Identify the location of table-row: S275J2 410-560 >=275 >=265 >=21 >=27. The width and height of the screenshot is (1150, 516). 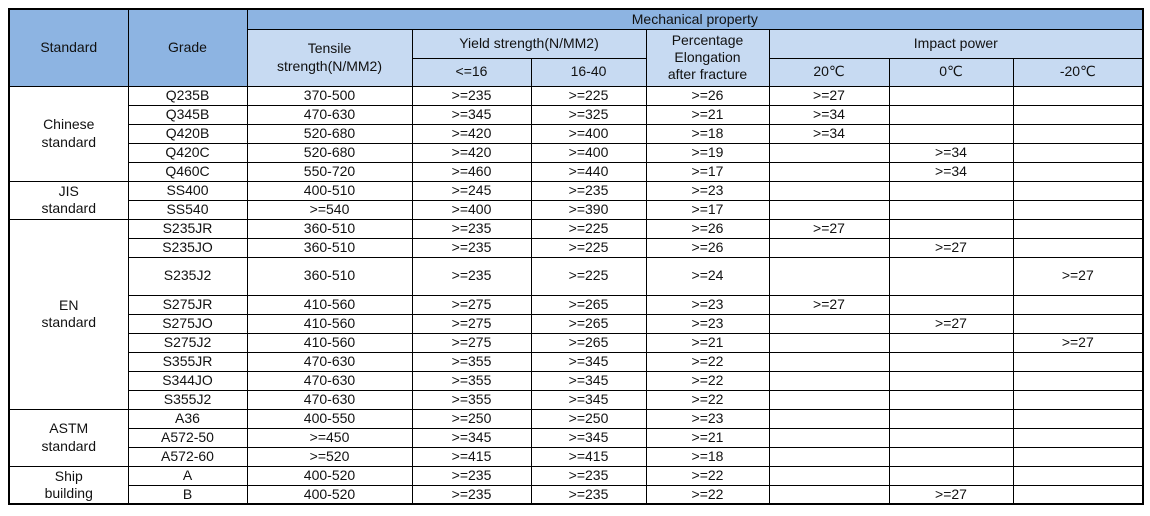
(576, 342).